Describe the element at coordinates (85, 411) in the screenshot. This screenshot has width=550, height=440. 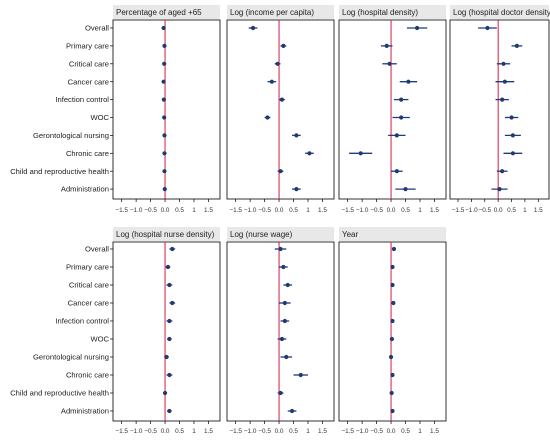
I see `row-label: Administration` at that location.